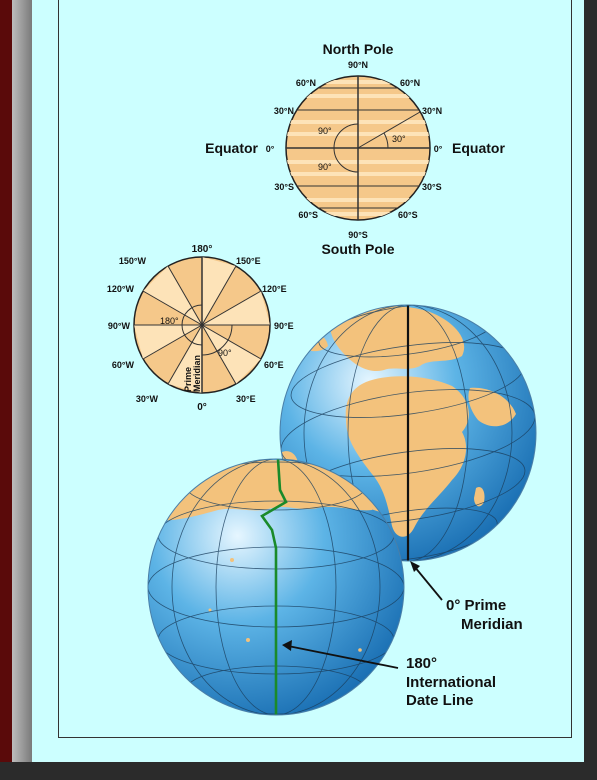 This screenshot has height=780, width=597. Describe the element at coordinates (248, 261) in the screenshot. I see `lon-150e: 150°E` at that location.